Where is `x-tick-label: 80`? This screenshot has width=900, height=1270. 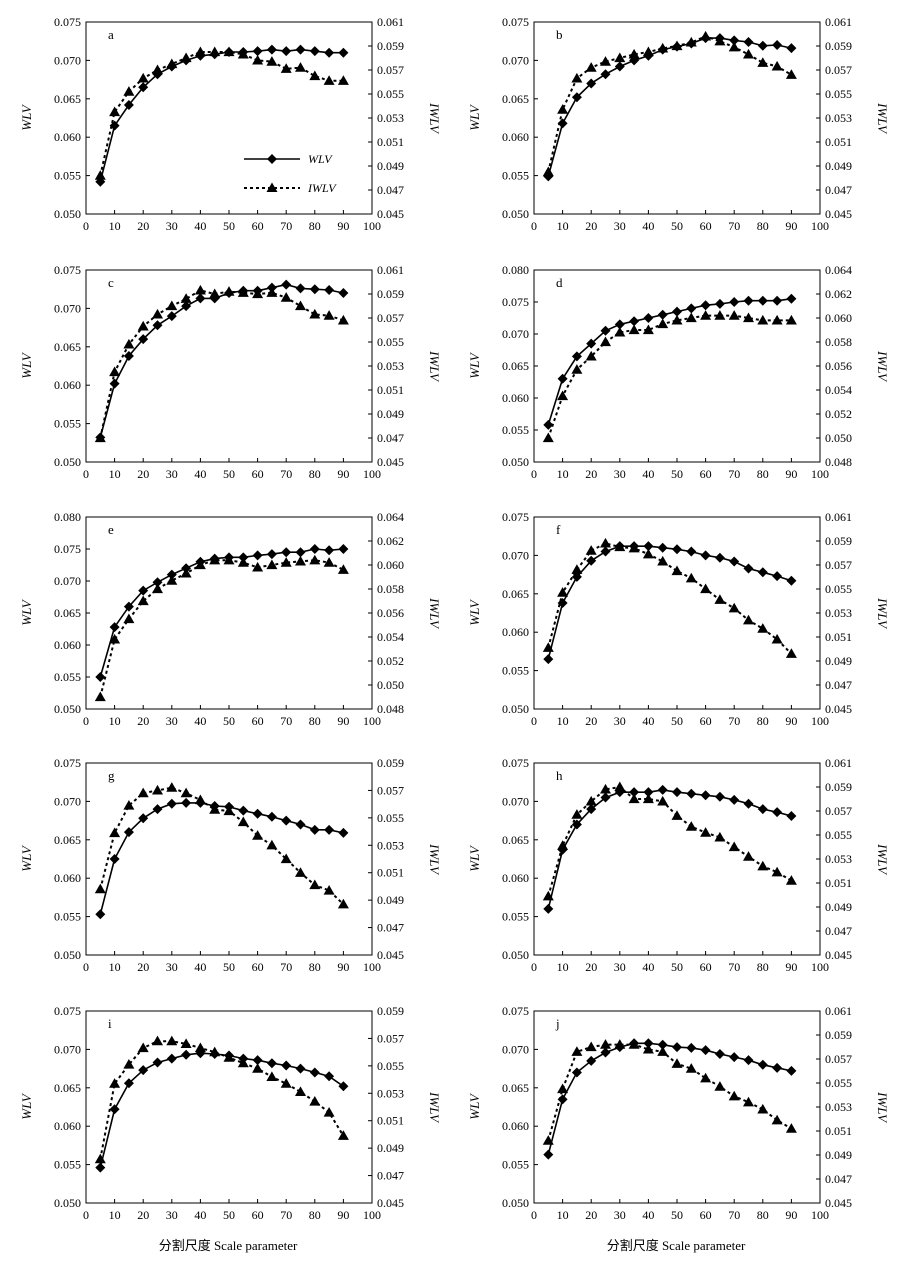 x-tick-label: 80 is located at coordinates (315, 226).